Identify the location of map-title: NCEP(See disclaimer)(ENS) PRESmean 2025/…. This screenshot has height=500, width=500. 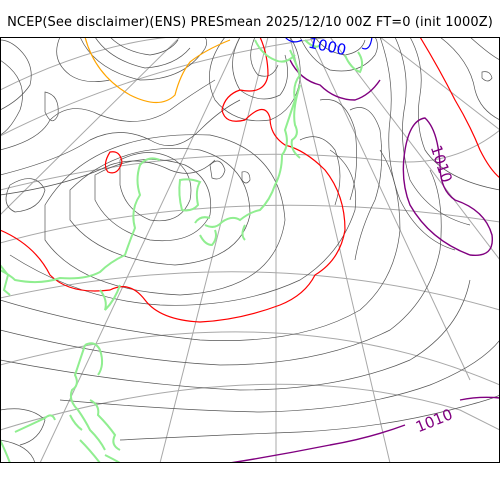
(250, 22).